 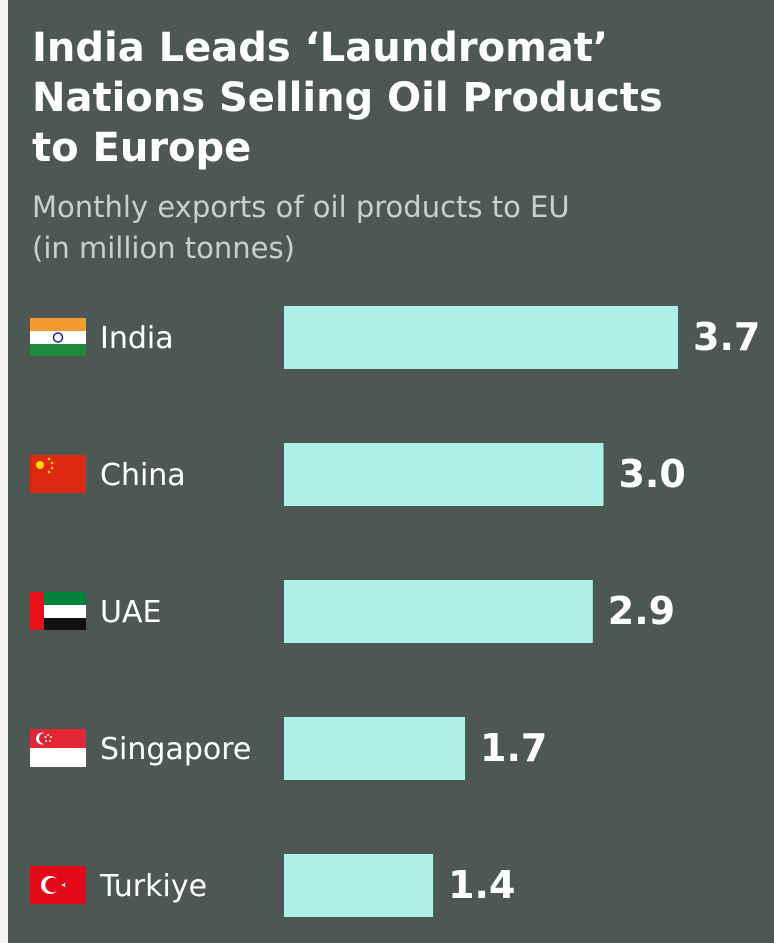 I want to click on category-label: India, so click(x=137, y=338).